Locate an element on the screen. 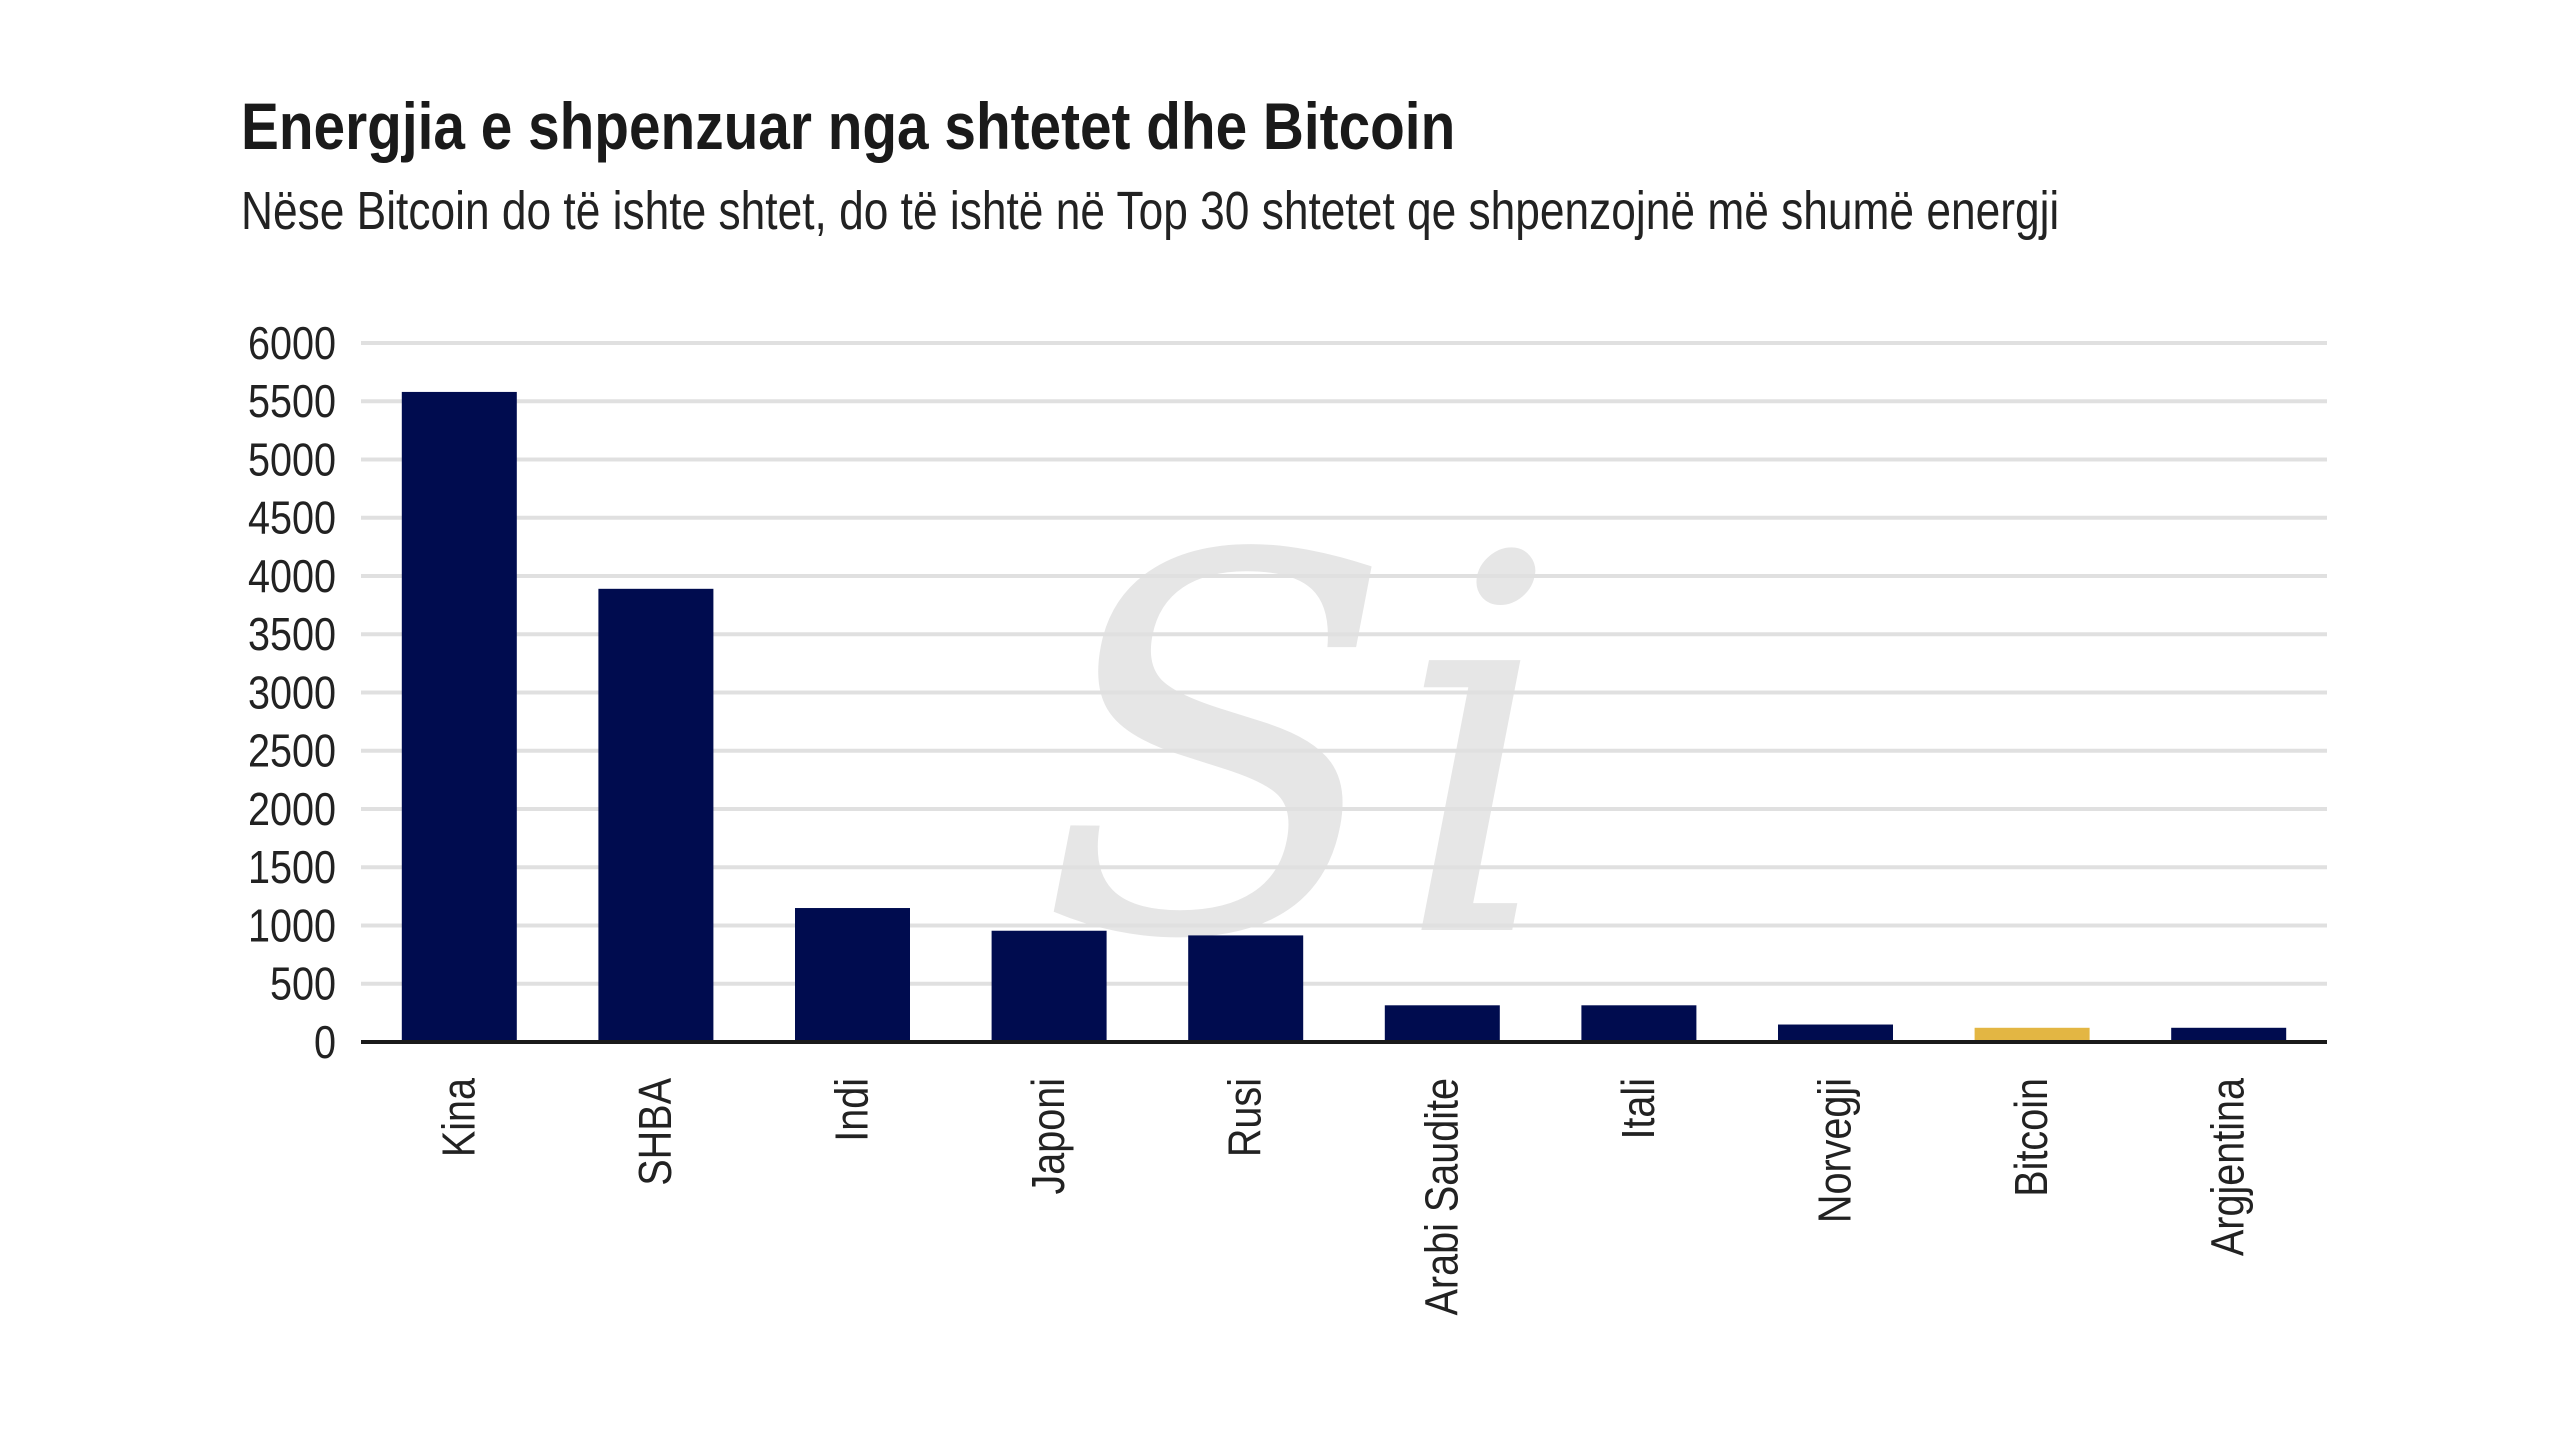 The image size is (2560, 1440). y-tick-label: 1000 is located at coordinates (292, 926).